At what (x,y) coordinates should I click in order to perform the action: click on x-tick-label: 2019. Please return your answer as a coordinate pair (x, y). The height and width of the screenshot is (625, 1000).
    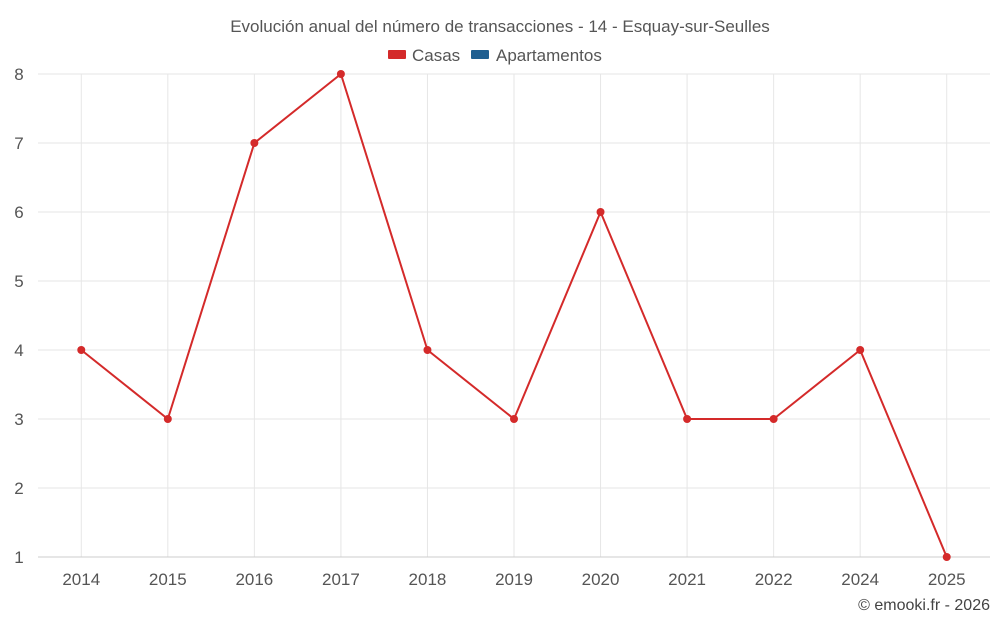
    Looking at the image, I should click on (514, 579).